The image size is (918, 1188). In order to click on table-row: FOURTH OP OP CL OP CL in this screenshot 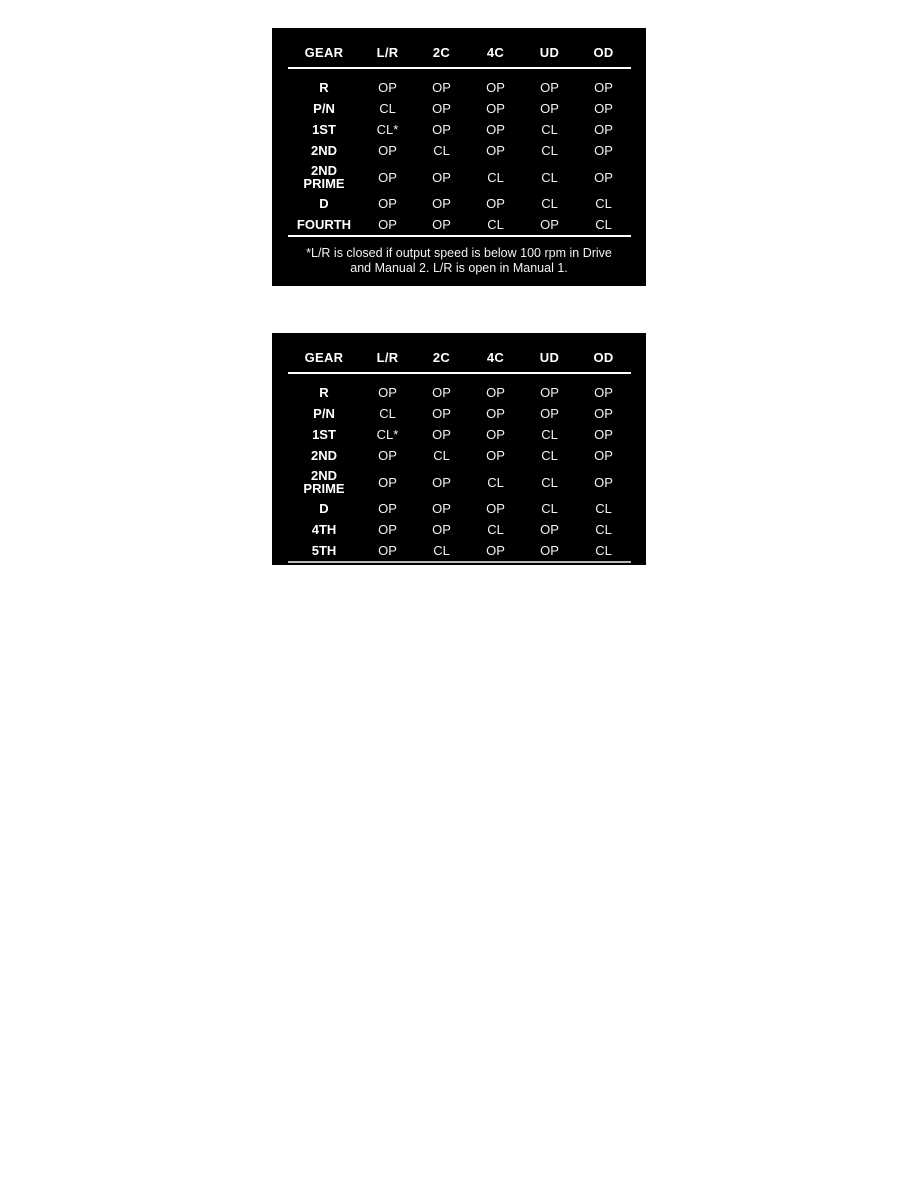, I will do `click(459, 225)`.